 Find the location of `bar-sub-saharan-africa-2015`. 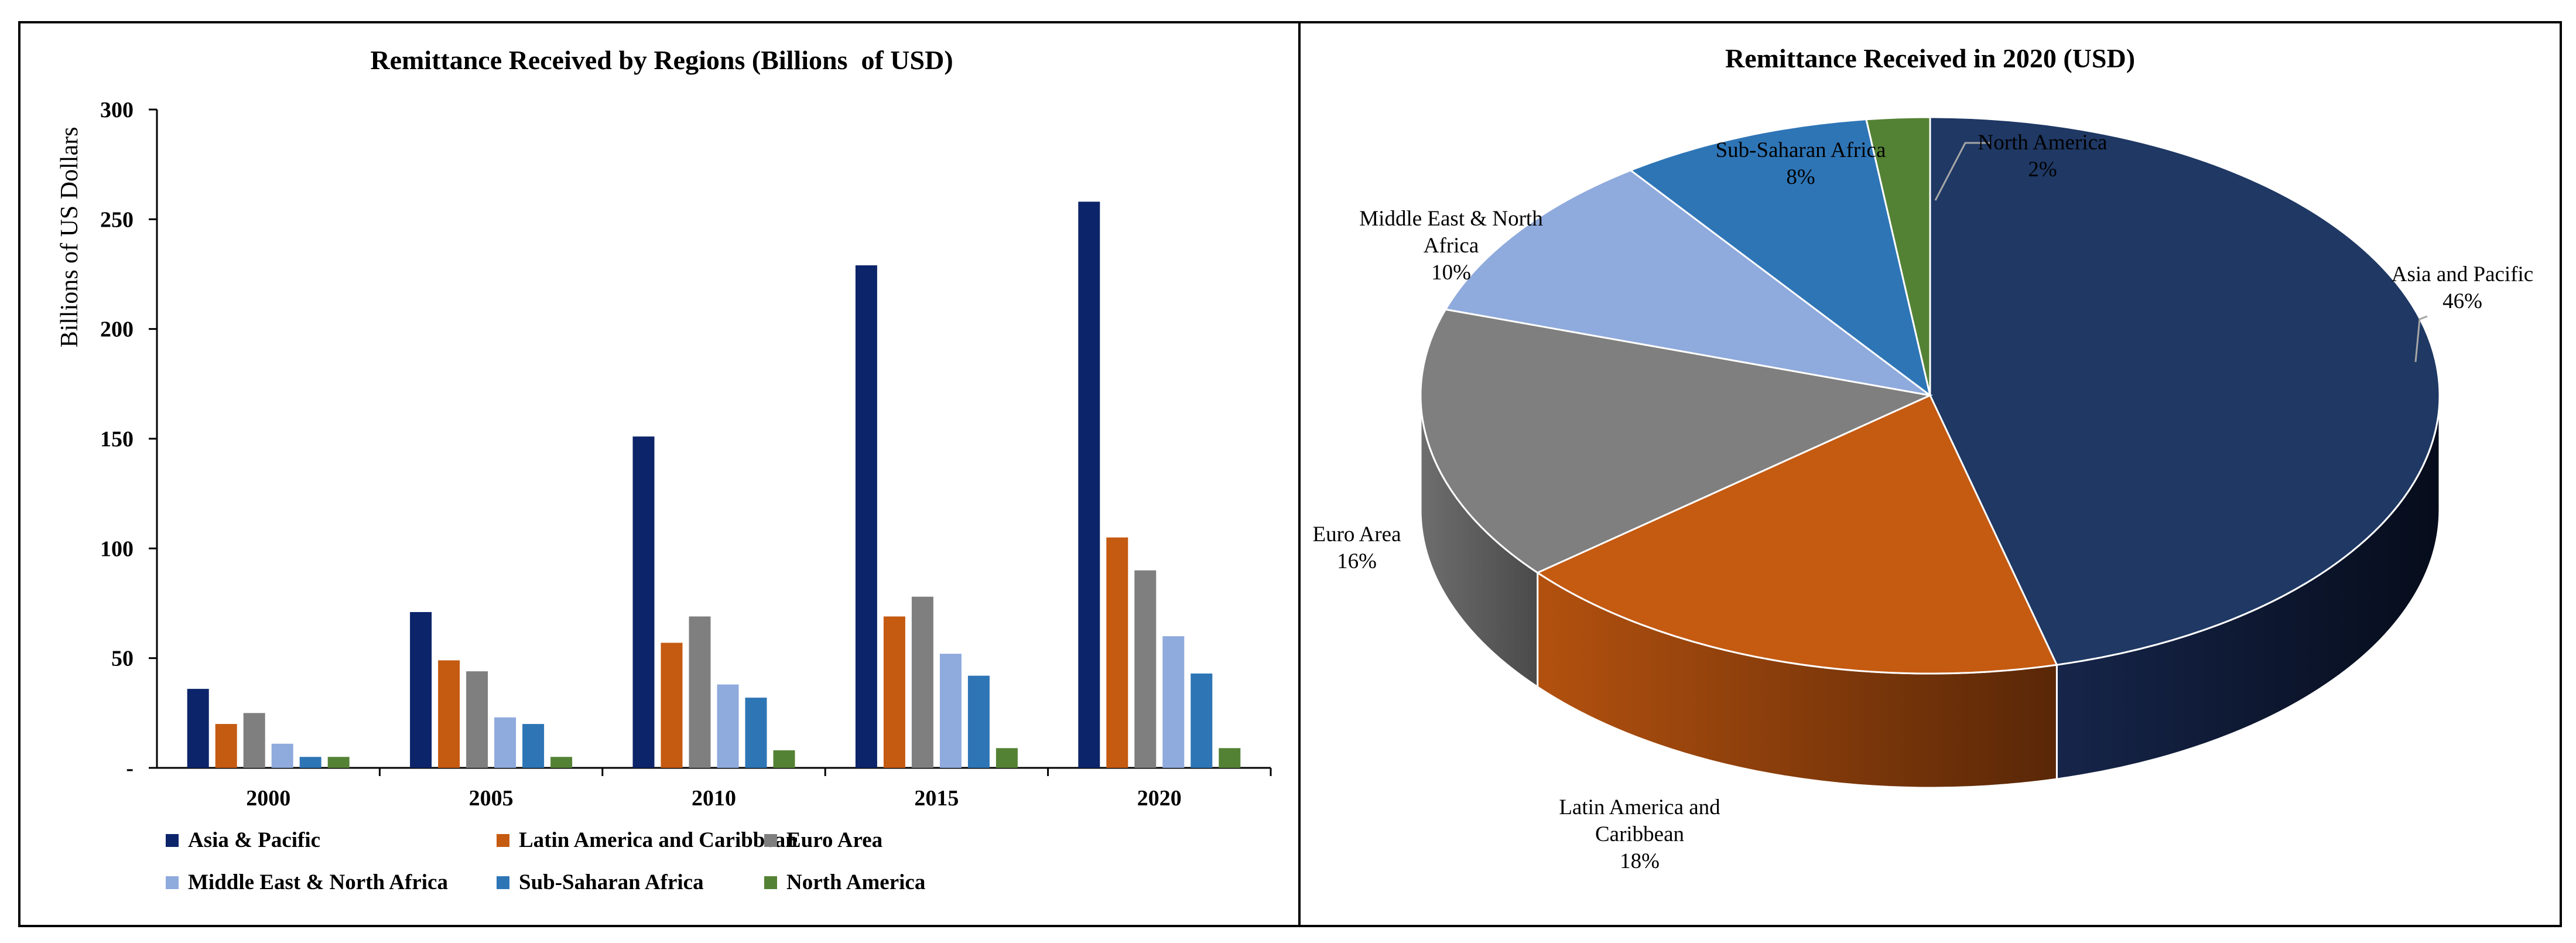

bar-sub-saharan-africa-2015 is located at coordinates (979, 721).